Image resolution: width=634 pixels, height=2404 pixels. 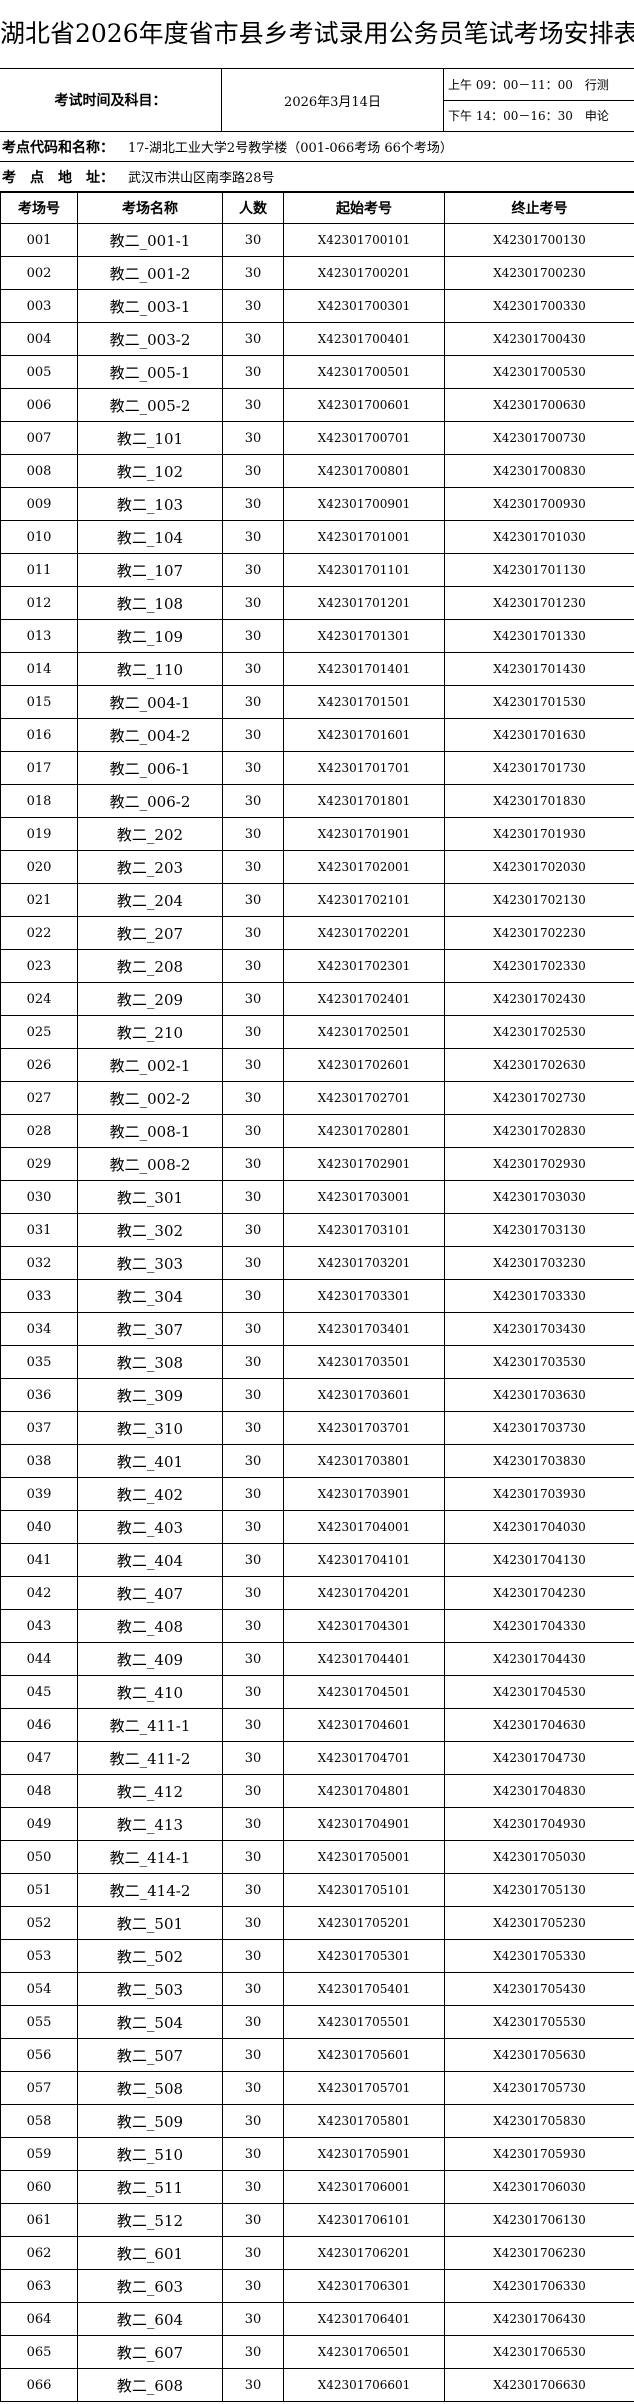 I want to click on room-no: 015, so click(x=39, y=702).